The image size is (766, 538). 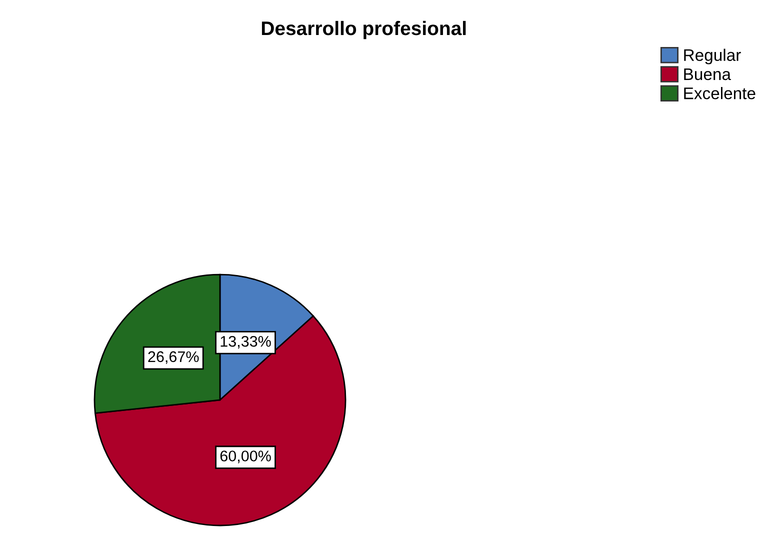 What do you see at coordinates (712, 56) in the screenshot?
I see `legend-label: Regular` at bounding box center [712, 56].